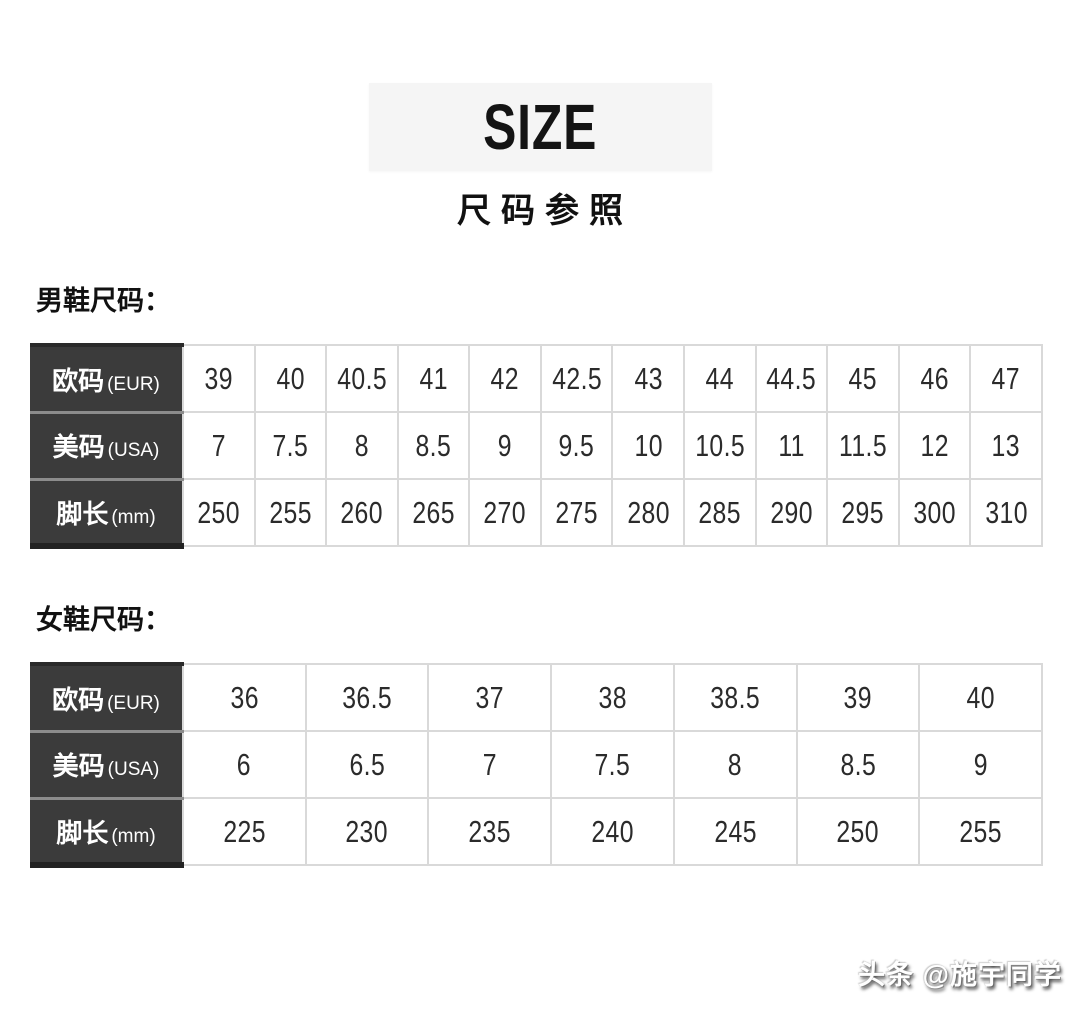 Image resolution: width=1080 pixels, height=1016 pixels. Describe the element at coordinates (720, 446) in the screenshot. I see `size-value-cell: 10.5` at that location.